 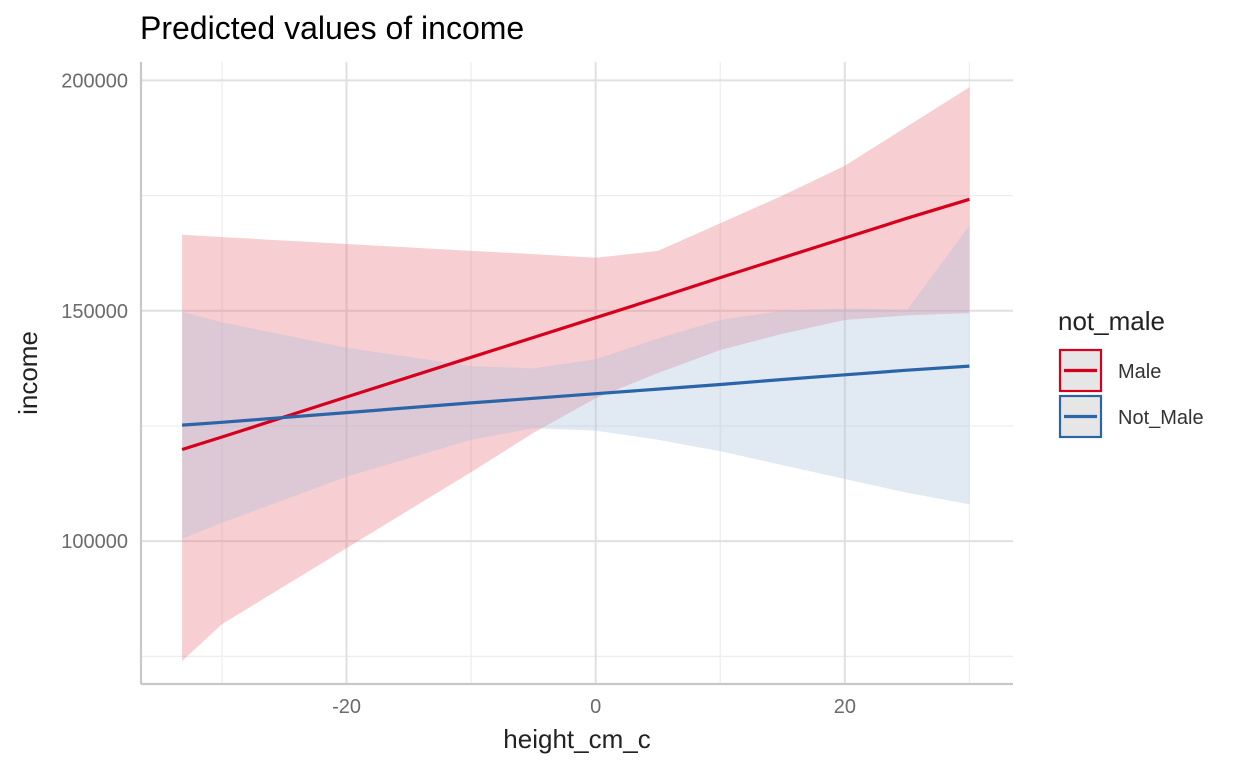 I want to click on y-tick-label: 200000, so click(x=94, y=81).